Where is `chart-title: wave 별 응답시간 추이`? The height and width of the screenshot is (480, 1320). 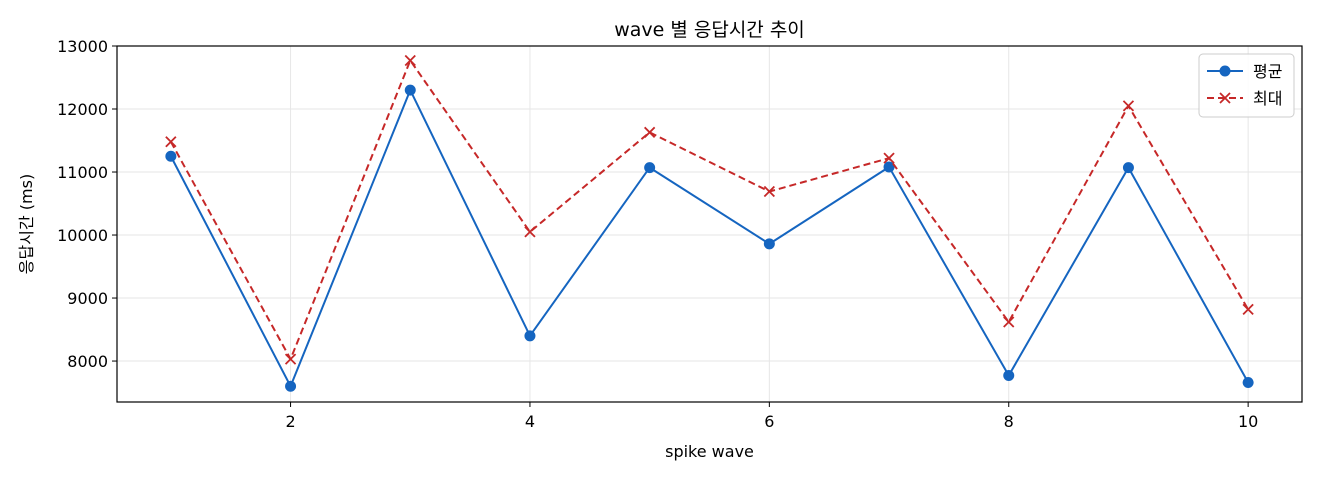 chart-title: wave 별 응답시간 추이 is located at coordinates (709, 30).